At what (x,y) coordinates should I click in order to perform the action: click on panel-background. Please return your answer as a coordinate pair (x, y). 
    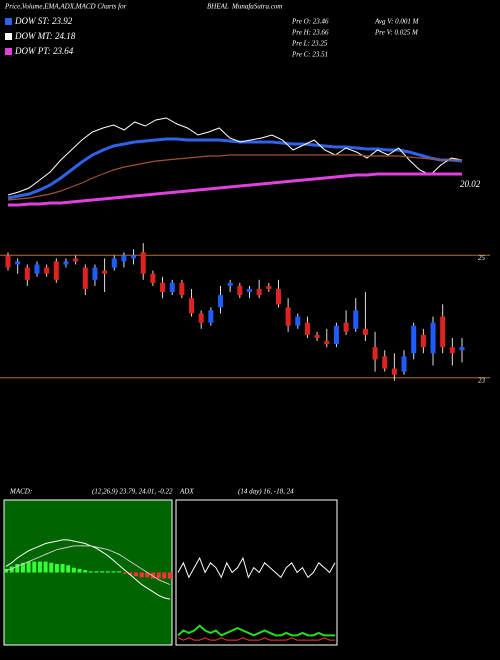
    Looking at the image, I should click on (256, 572).